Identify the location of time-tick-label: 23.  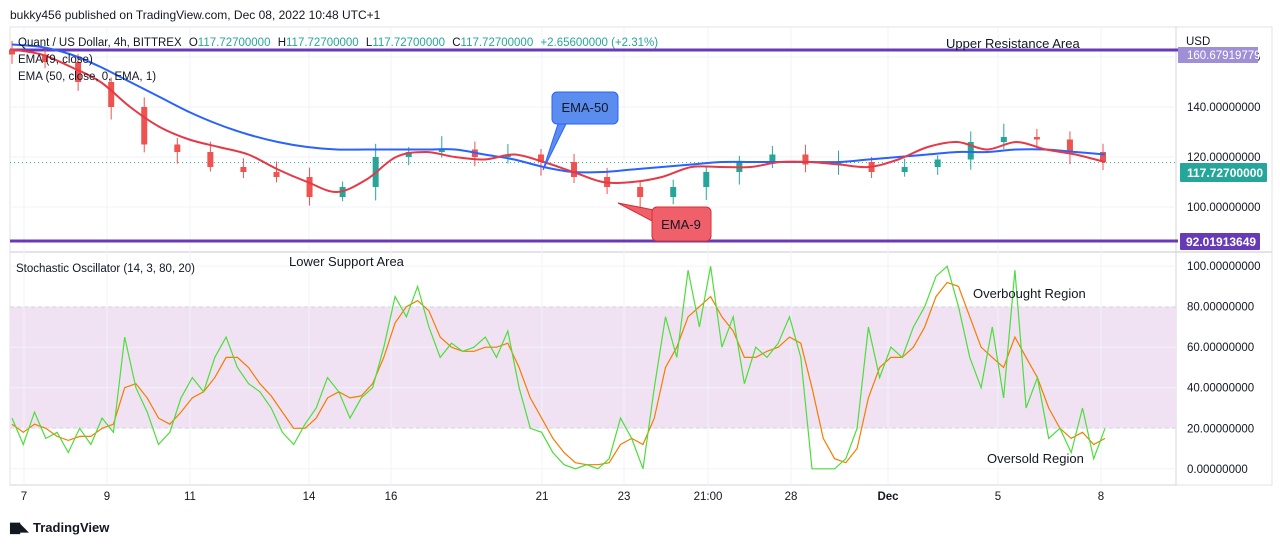
(624, 497).